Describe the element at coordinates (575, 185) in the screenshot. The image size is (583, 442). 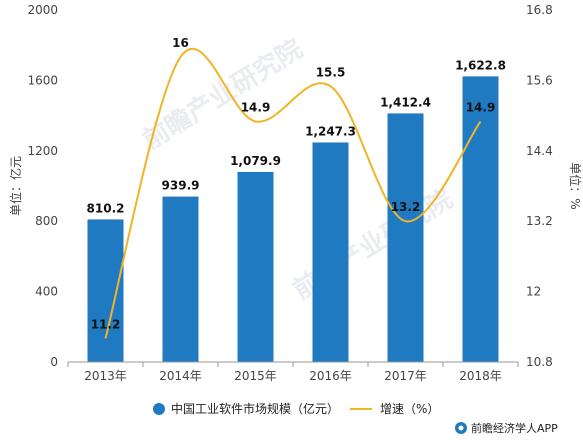
I see `right-axis-title: 单位：%` at that location.